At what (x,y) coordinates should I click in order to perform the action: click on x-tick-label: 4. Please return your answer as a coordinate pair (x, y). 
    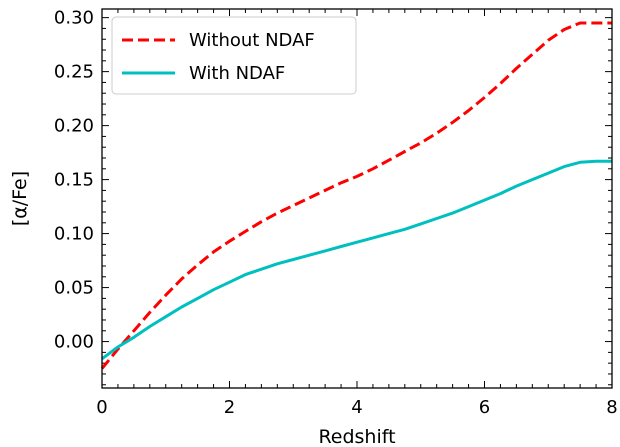
    Looking at the image, I should click on (356, 407).